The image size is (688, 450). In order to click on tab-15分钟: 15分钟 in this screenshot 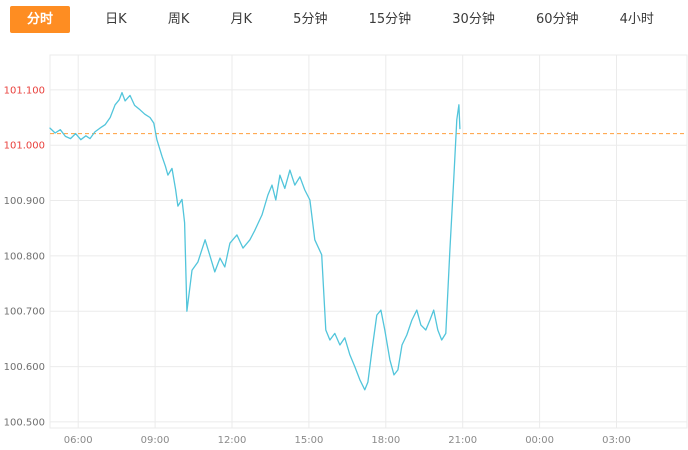, I will do `click(390, 19)`.